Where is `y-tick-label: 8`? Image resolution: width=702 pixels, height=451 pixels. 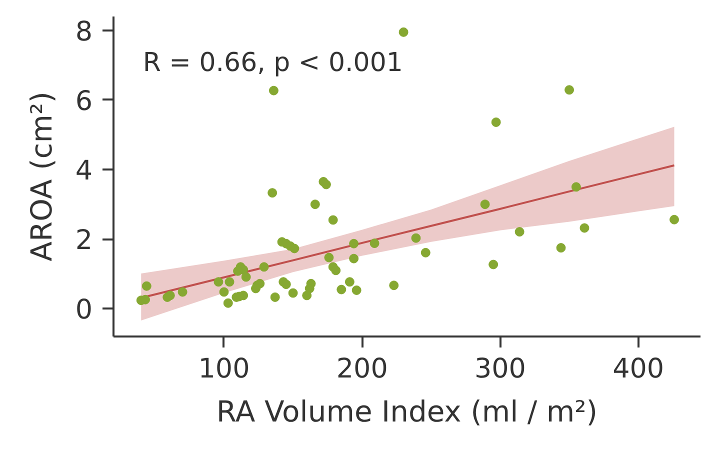
y-tick-label: 8 is located at coordinates (84, 32).